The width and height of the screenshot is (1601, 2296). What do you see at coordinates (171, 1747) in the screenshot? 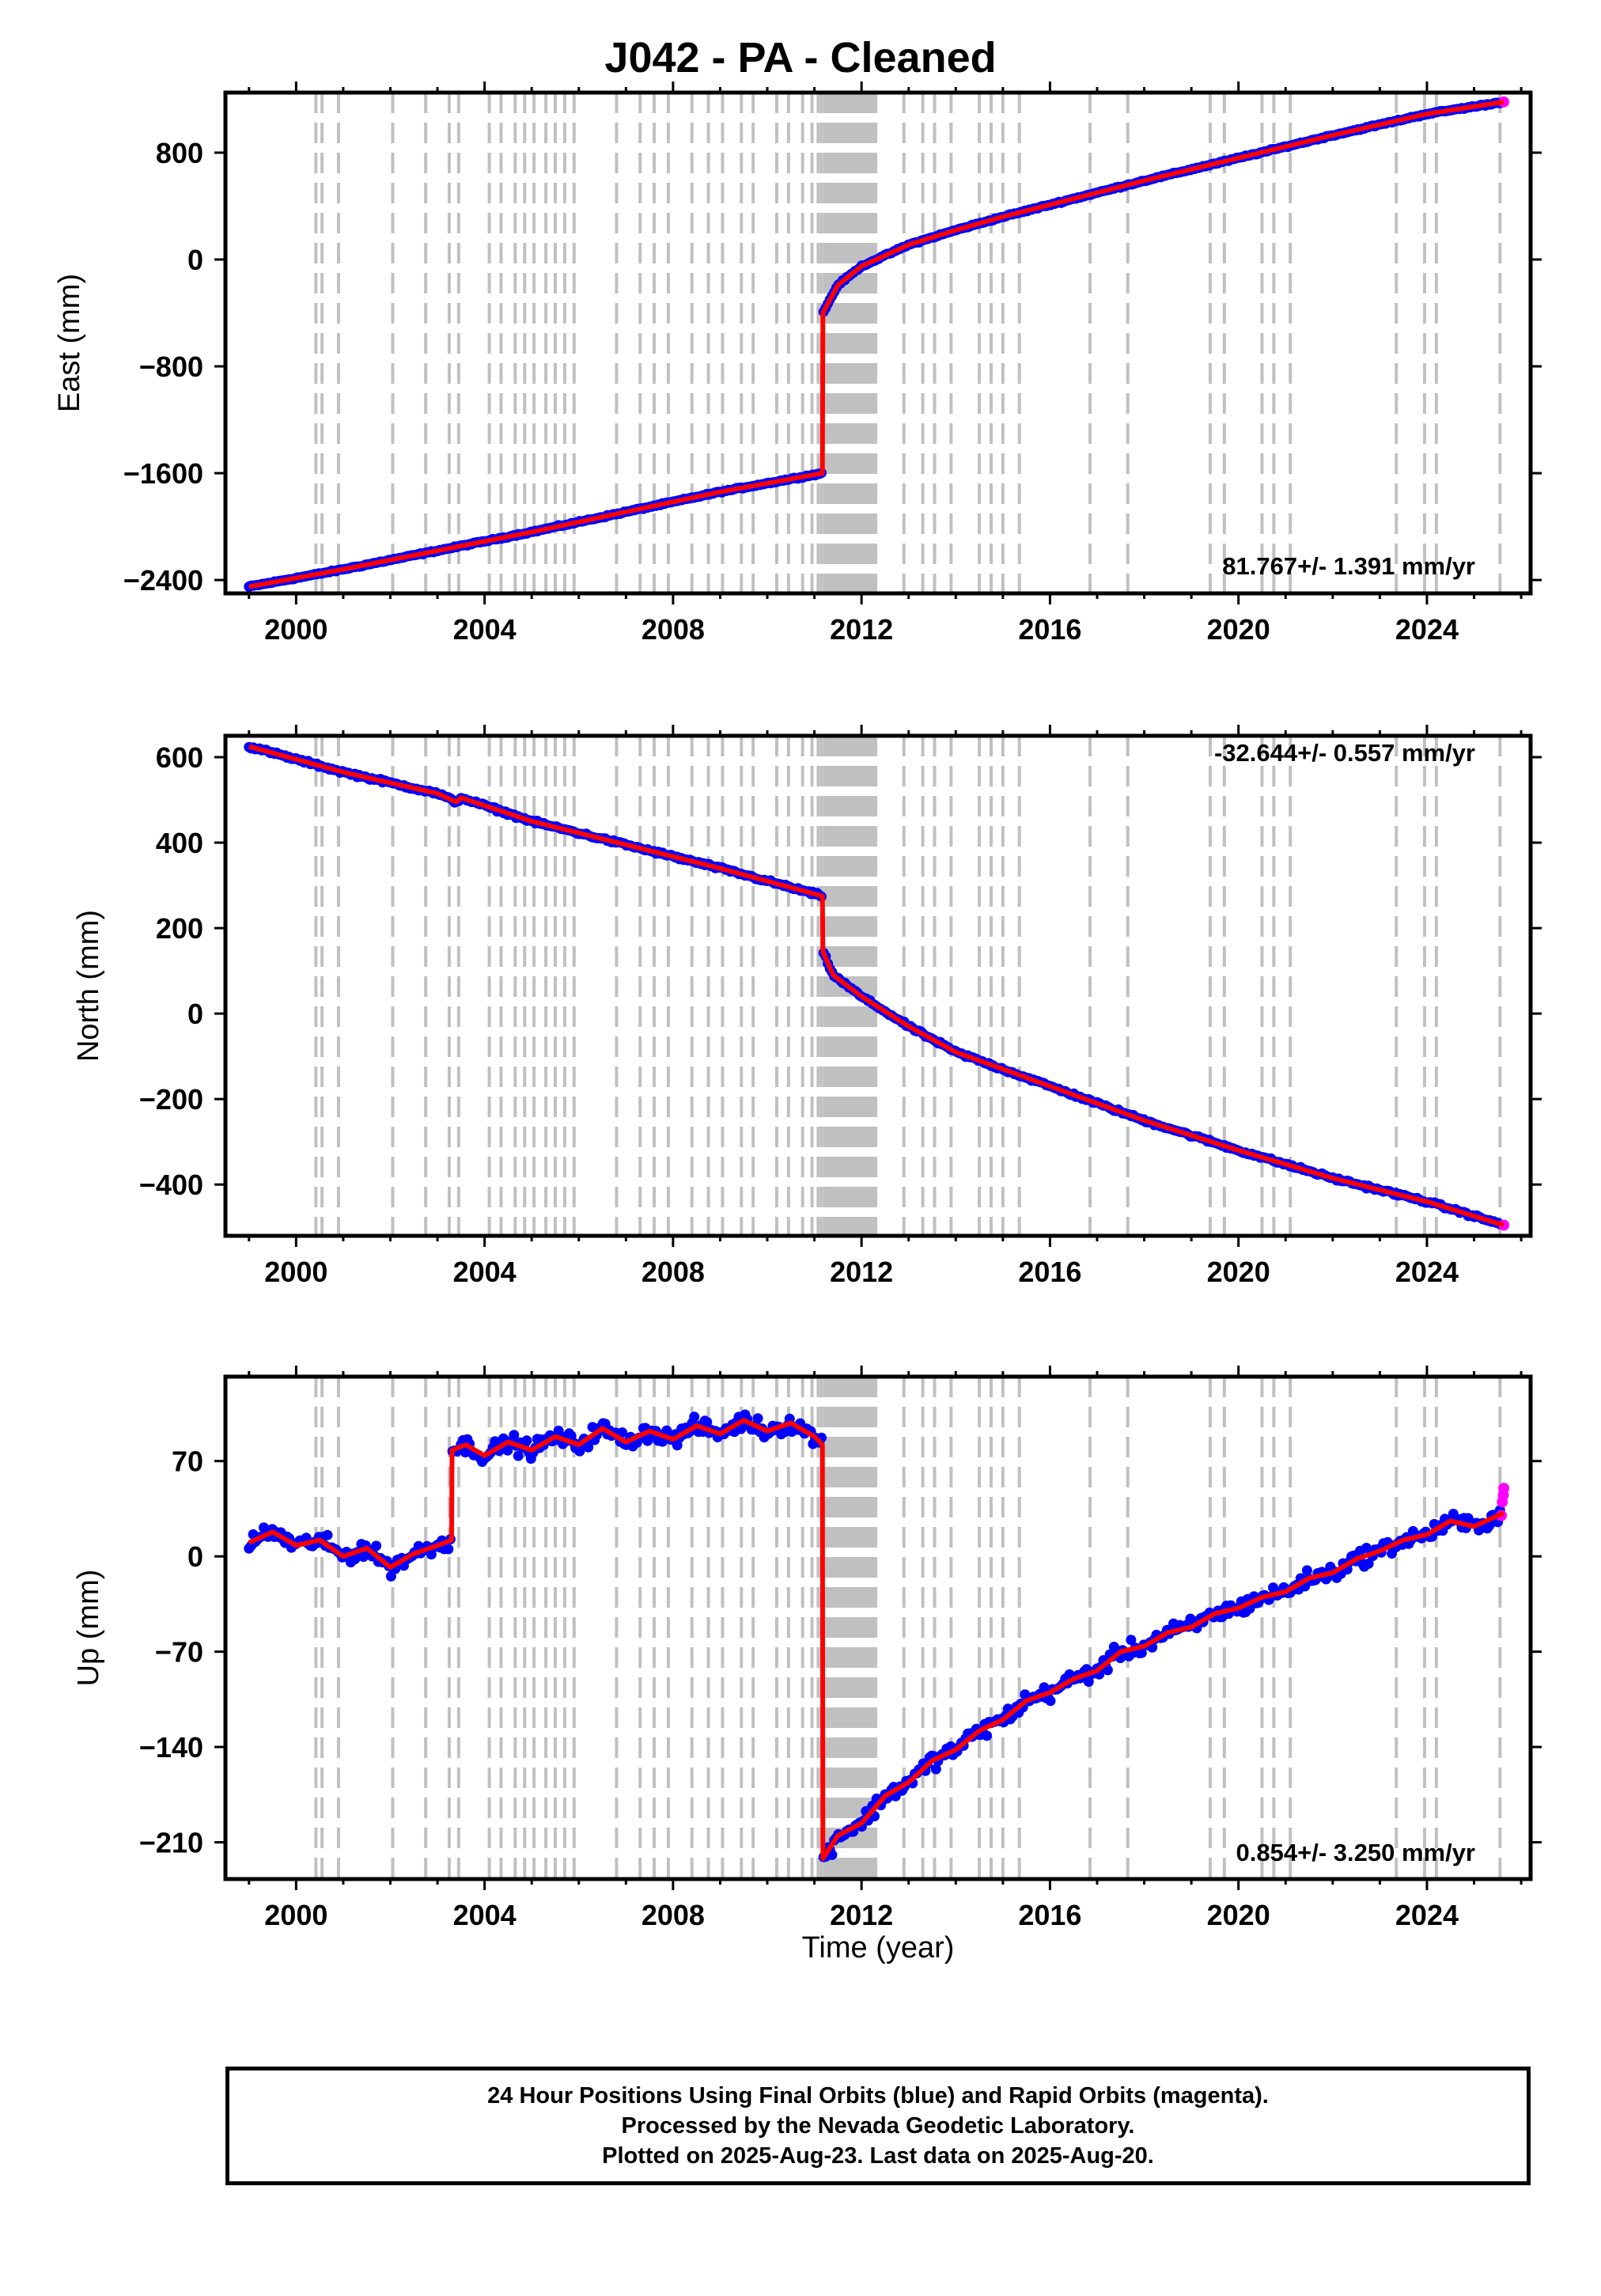
I see `y-tick-label: −140` at bounding box center [171, 1747].